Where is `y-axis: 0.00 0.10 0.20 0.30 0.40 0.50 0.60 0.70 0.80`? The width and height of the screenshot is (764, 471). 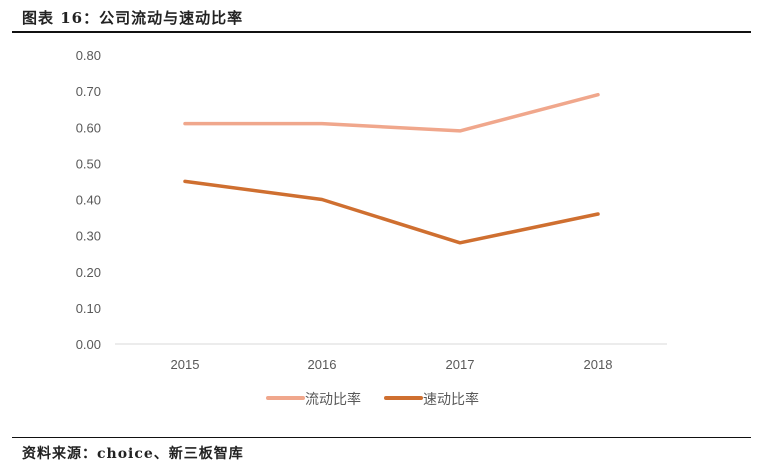 y-axis: 0.00 0.10 0.20 0.30 0.40 0.50 0.60 0.70 0.80 is located at coordinates (88, 200).